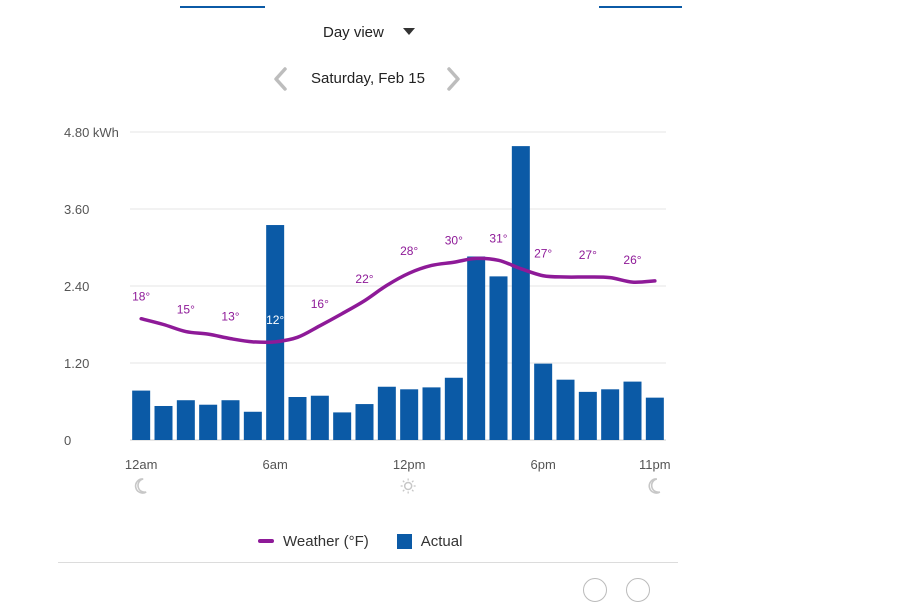  What do you see at coordinates (409, 31) in the screenshot?
I see `caret-down-icon` at bounding box center [409, 31].